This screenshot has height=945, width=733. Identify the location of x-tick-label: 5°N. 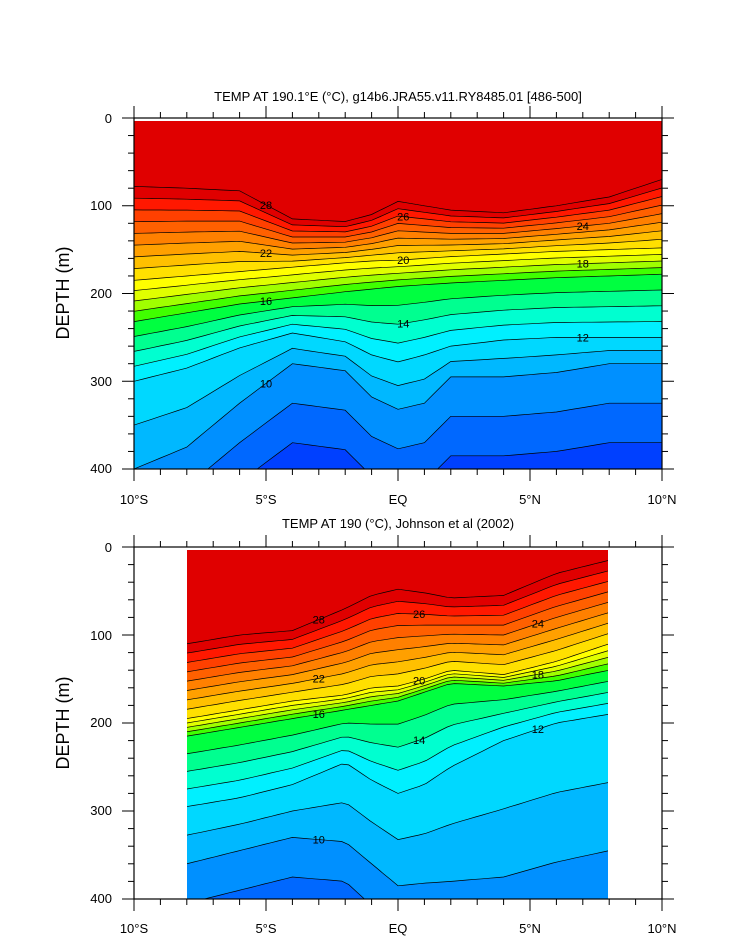
(530, 499).